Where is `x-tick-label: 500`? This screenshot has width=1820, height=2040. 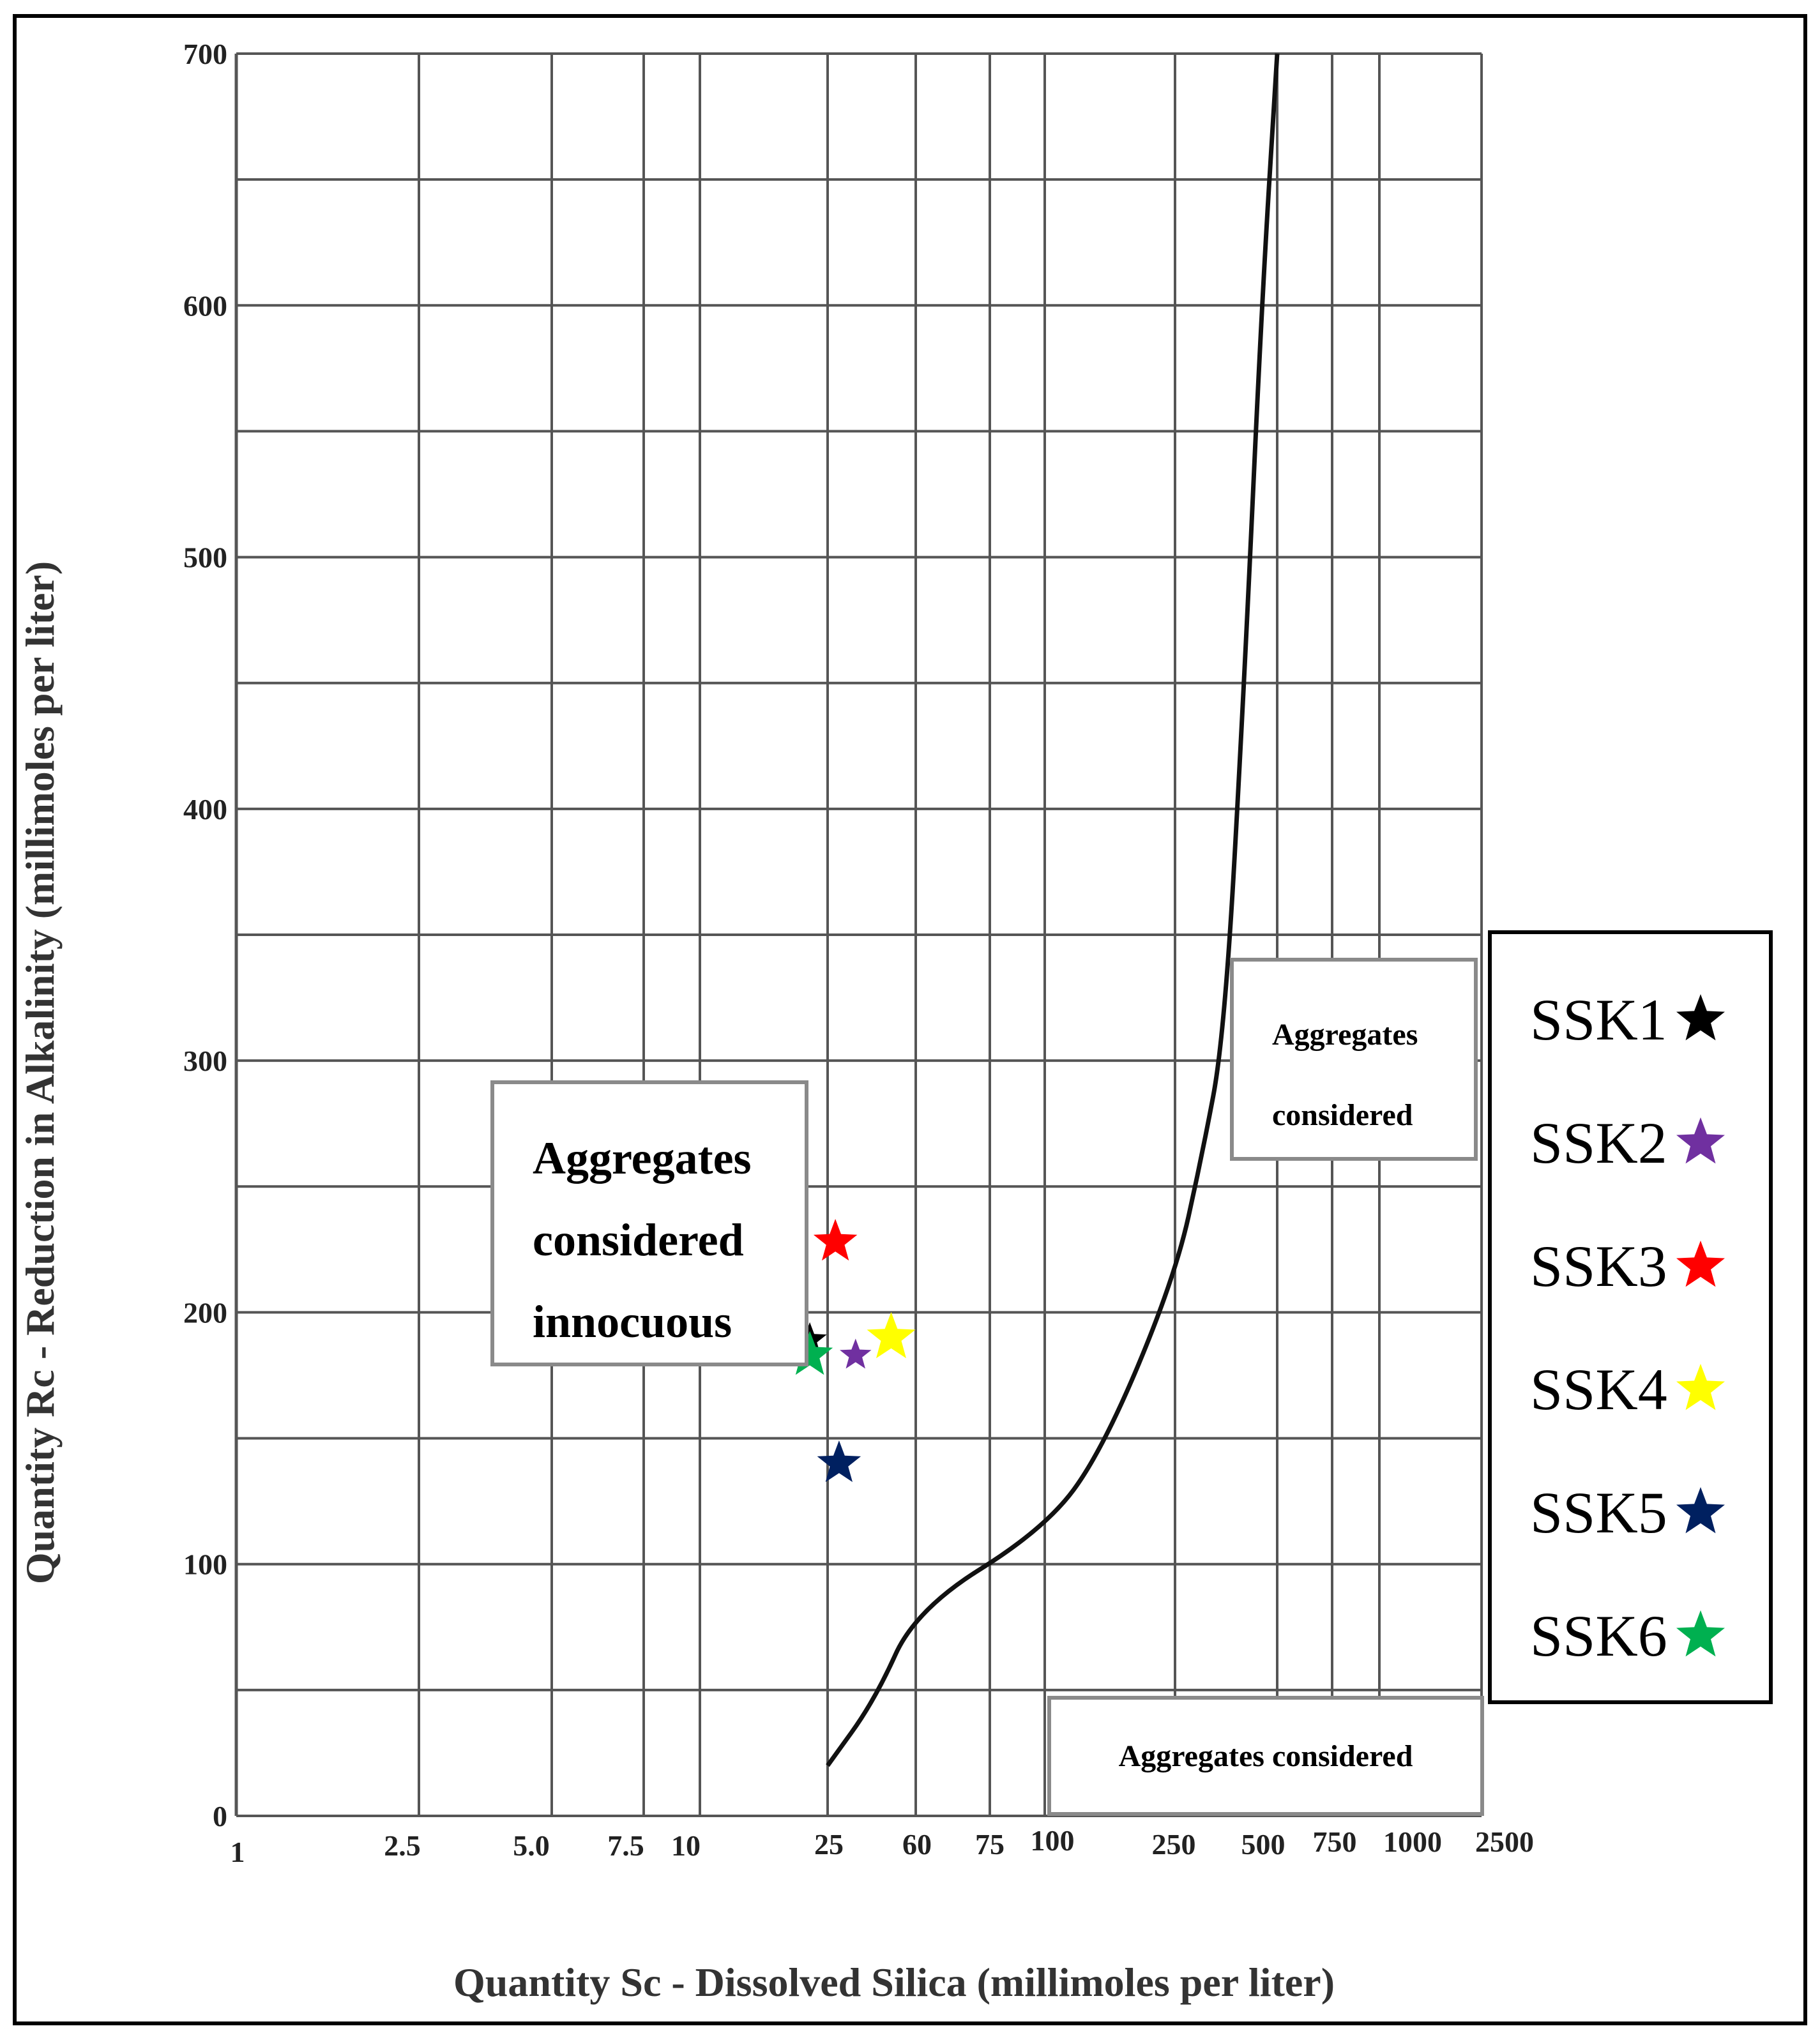
x-tick-label: 500 is located at coordinates (1263, 1844).